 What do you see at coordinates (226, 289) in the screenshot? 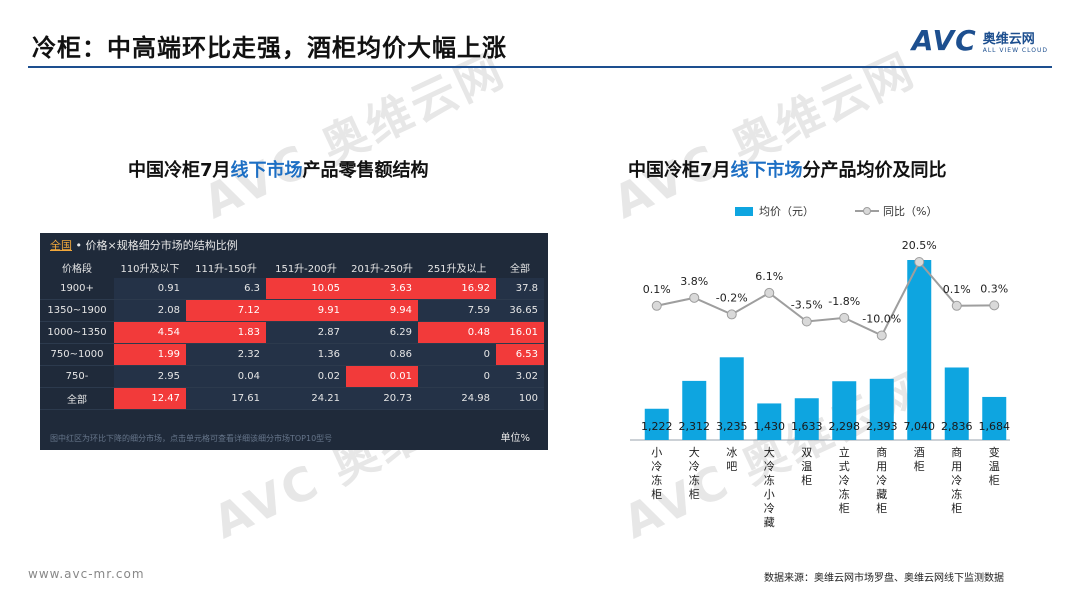
I see `table-cell: 6.3` at bounding box center [226, 289].